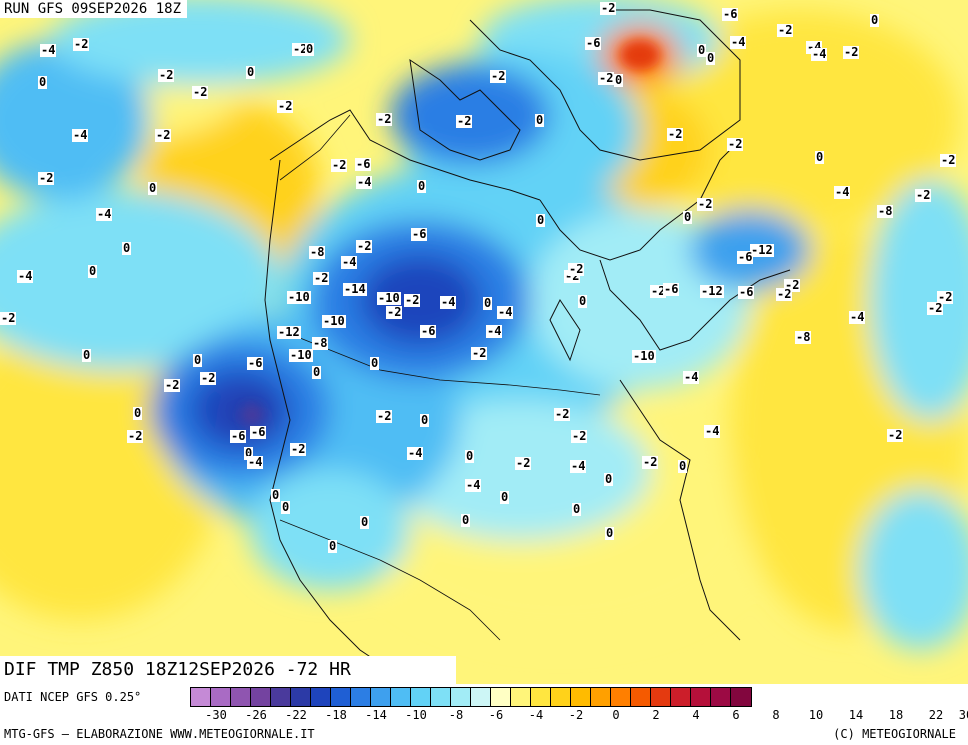 This screenshot has width=968, height=745. I want to click on run-title: RUN GFS 09SEP2026 18Z, so click(94, 9).